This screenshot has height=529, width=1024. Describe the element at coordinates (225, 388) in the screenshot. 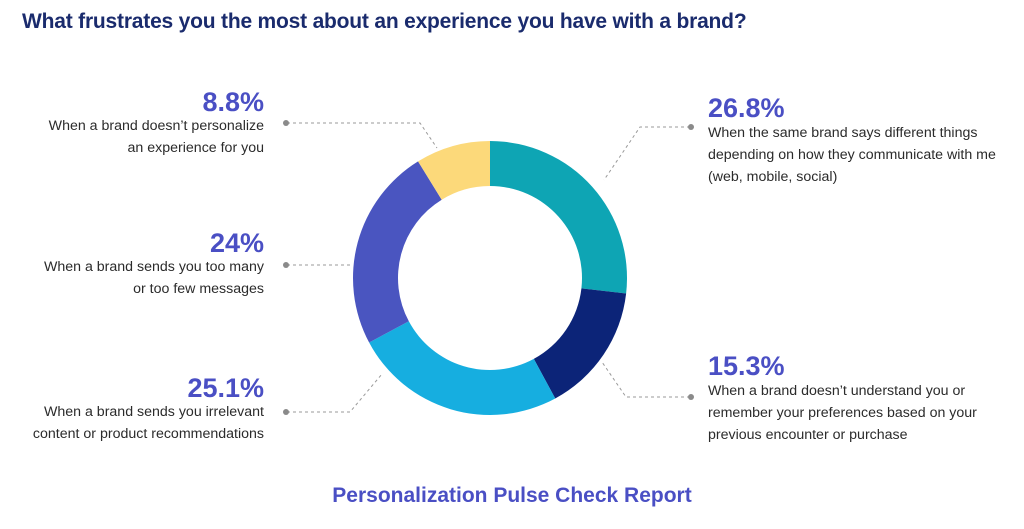

I see `slice-percent-s2: 25.1%` at that location.